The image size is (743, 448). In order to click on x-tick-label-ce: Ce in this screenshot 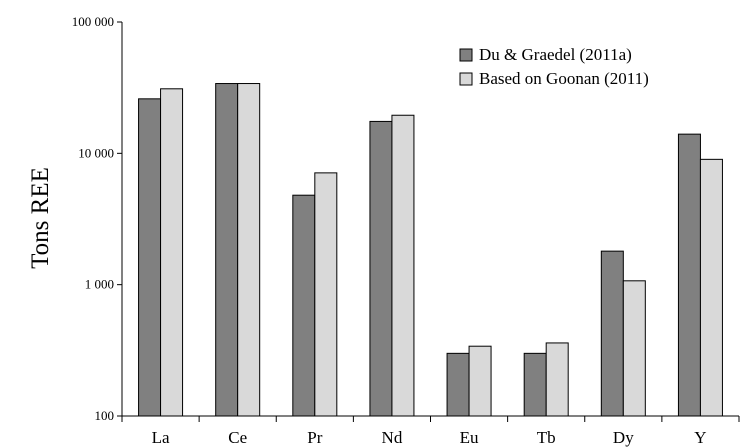, I will do `click(237, 437)`.